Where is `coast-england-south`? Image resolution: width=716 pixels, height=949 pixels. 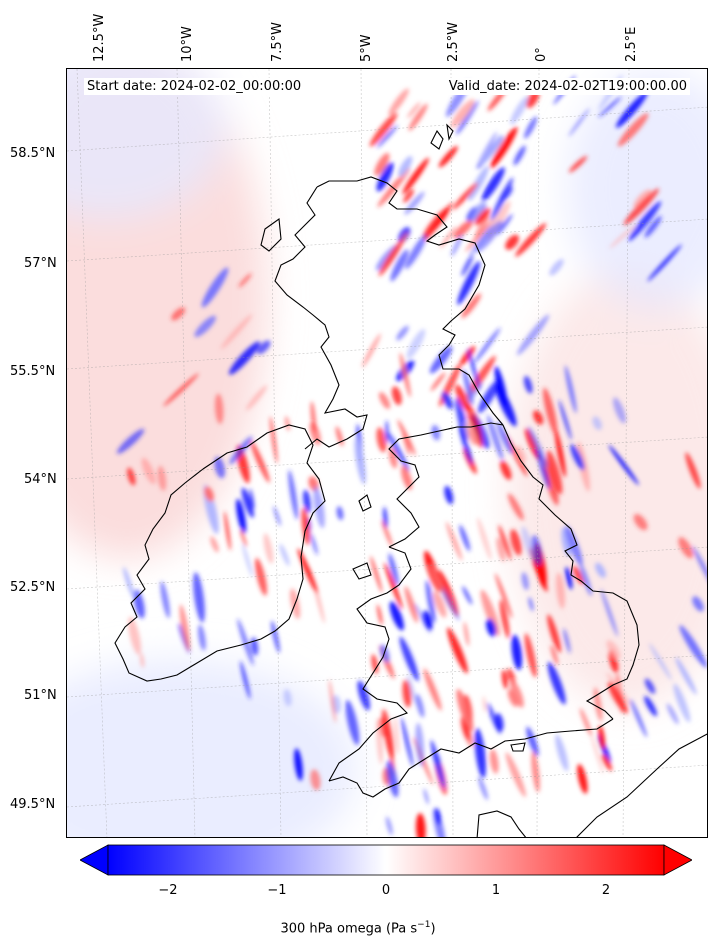 coast-england-south is located at coordinates (471, 758).